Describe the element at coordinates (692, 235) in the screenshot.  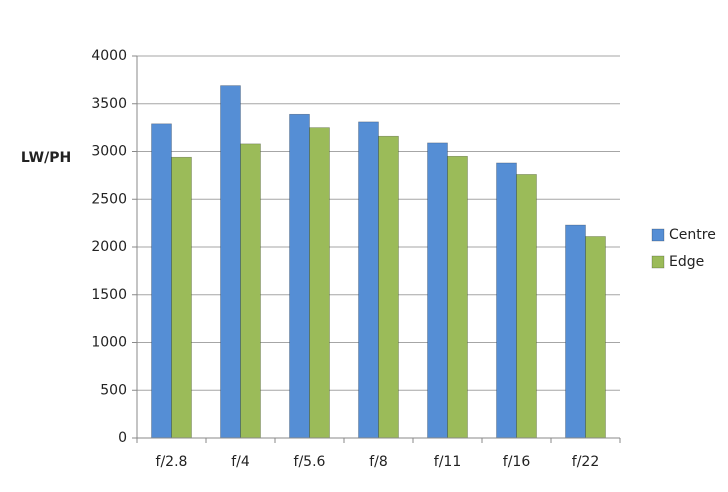
I see `legend-label: Centre` at that location.